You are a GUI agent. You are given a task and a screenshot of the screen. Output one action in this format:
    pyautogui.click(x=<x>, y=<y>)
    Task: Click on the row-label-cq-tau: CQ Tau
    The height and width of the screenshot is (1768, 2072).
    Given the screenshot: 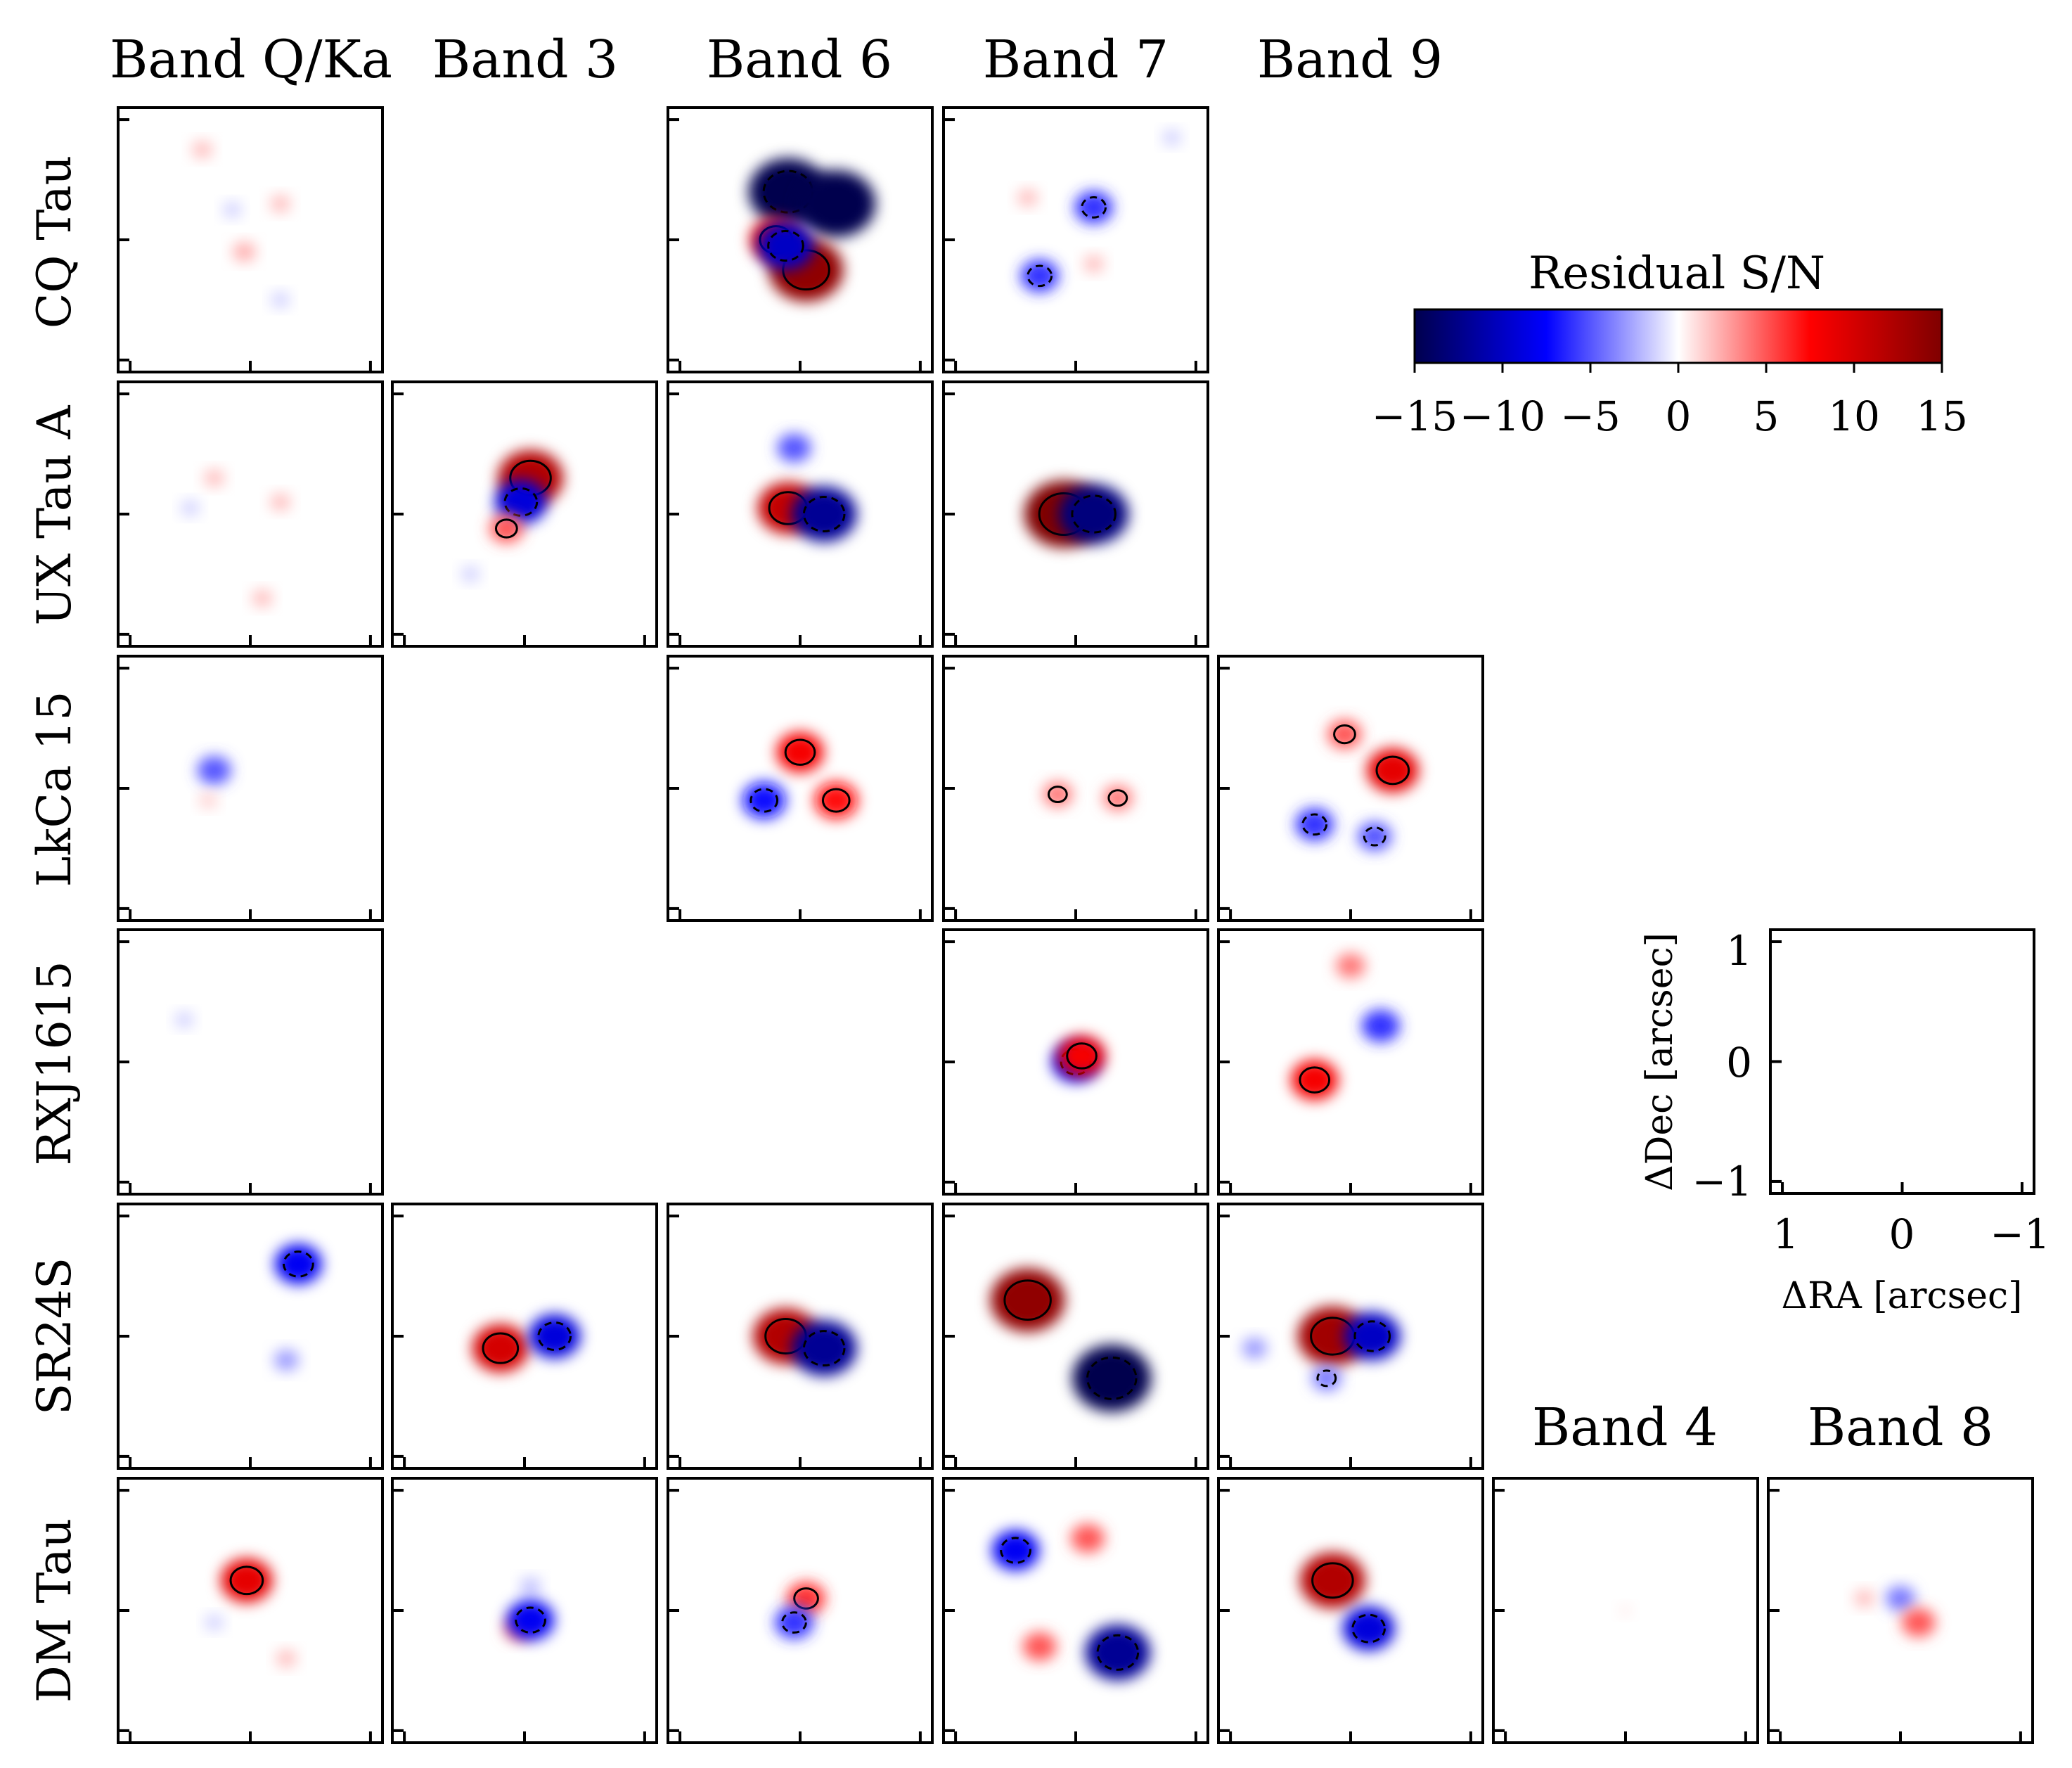 What is the action you would take?
    pyautogui.click(x=55, y=241)
    